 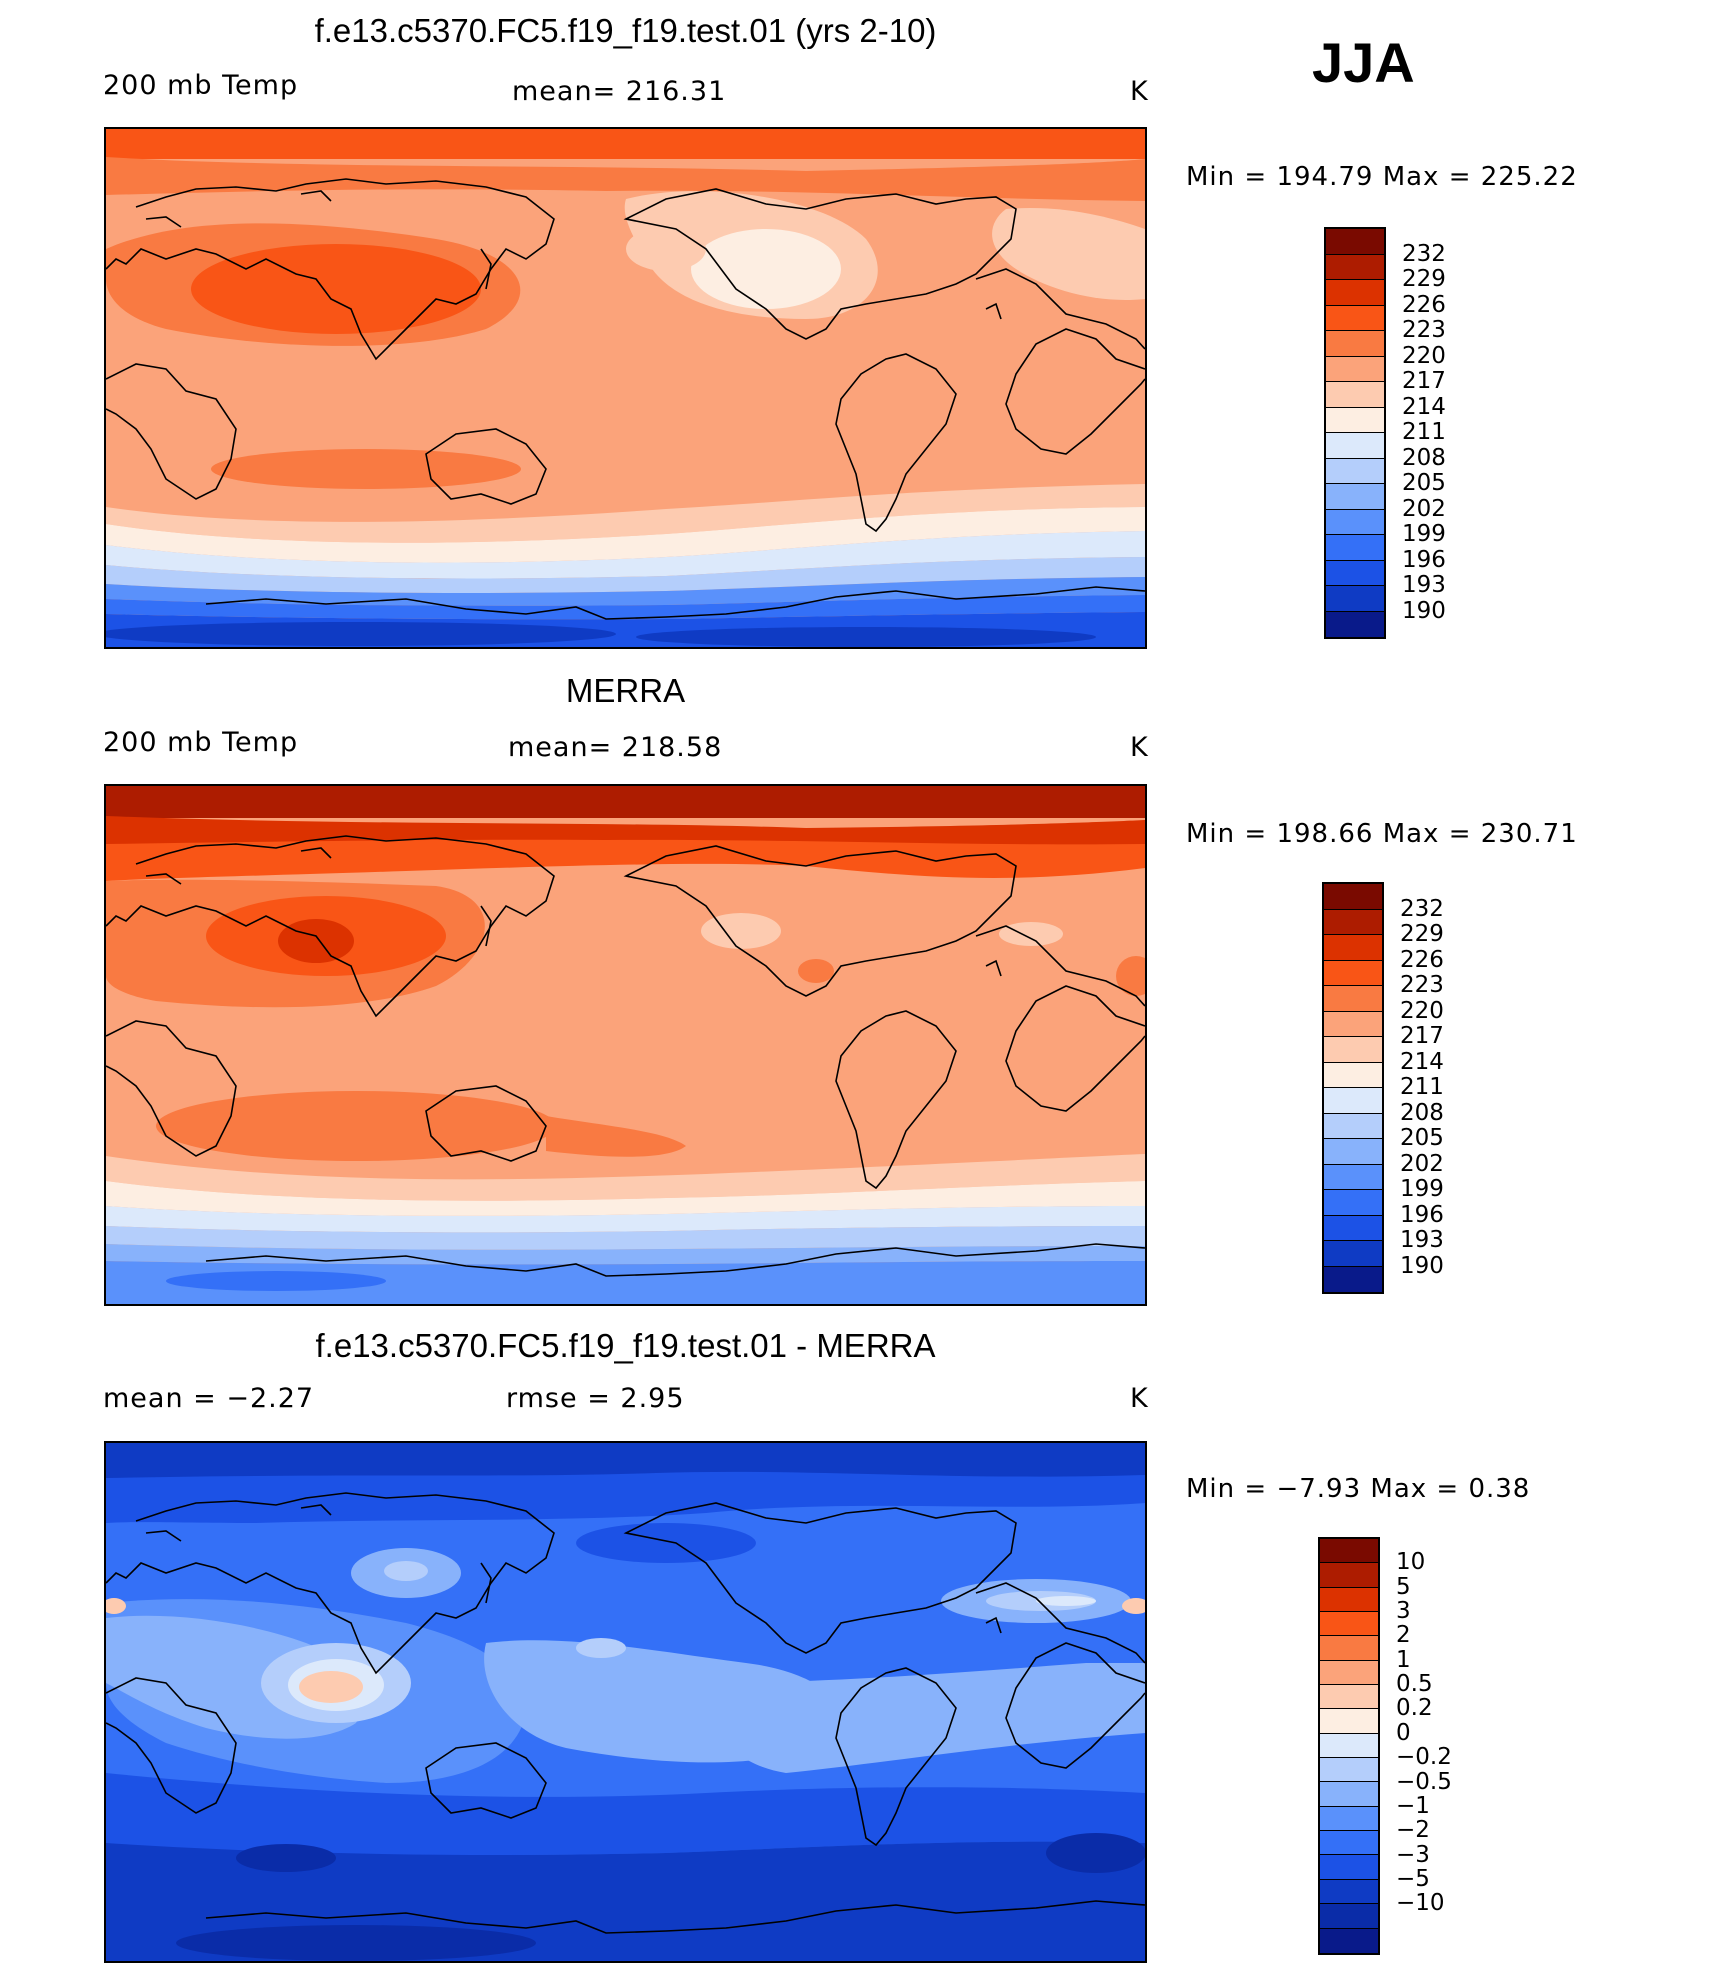 I want to click on panel2-units-label: K, so click(x=1139, y=747).